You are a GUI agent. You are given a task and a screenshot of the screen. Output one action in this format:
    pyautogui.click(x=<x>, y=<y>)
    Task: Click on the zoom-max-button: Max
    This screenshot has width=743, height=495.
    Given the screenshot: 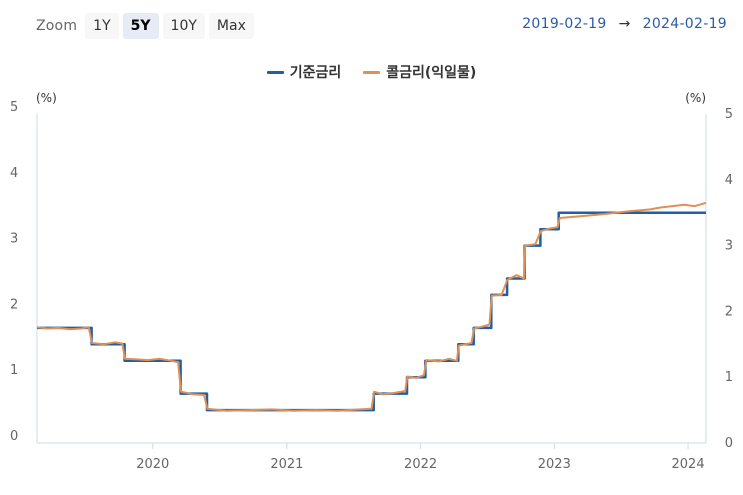 What is the action you would take?
    pyautogui.click(x=231, y=26)
    